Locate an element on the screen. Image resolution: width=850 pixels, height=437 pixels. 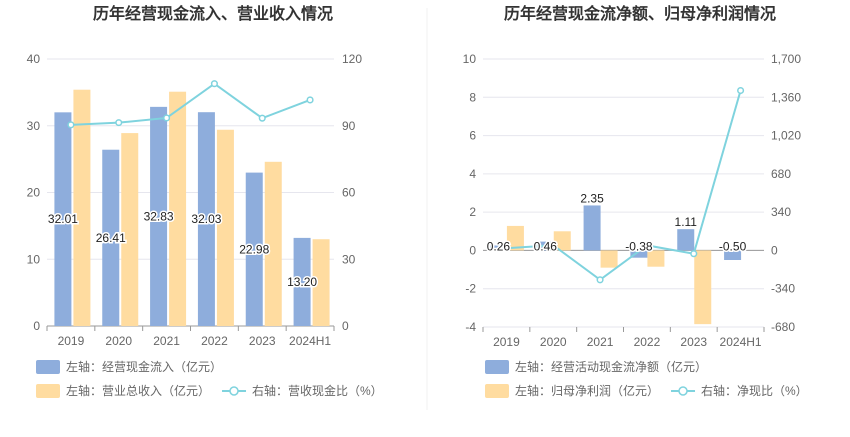
right-axis-tick: -340 is located at coordinates (783, 289).